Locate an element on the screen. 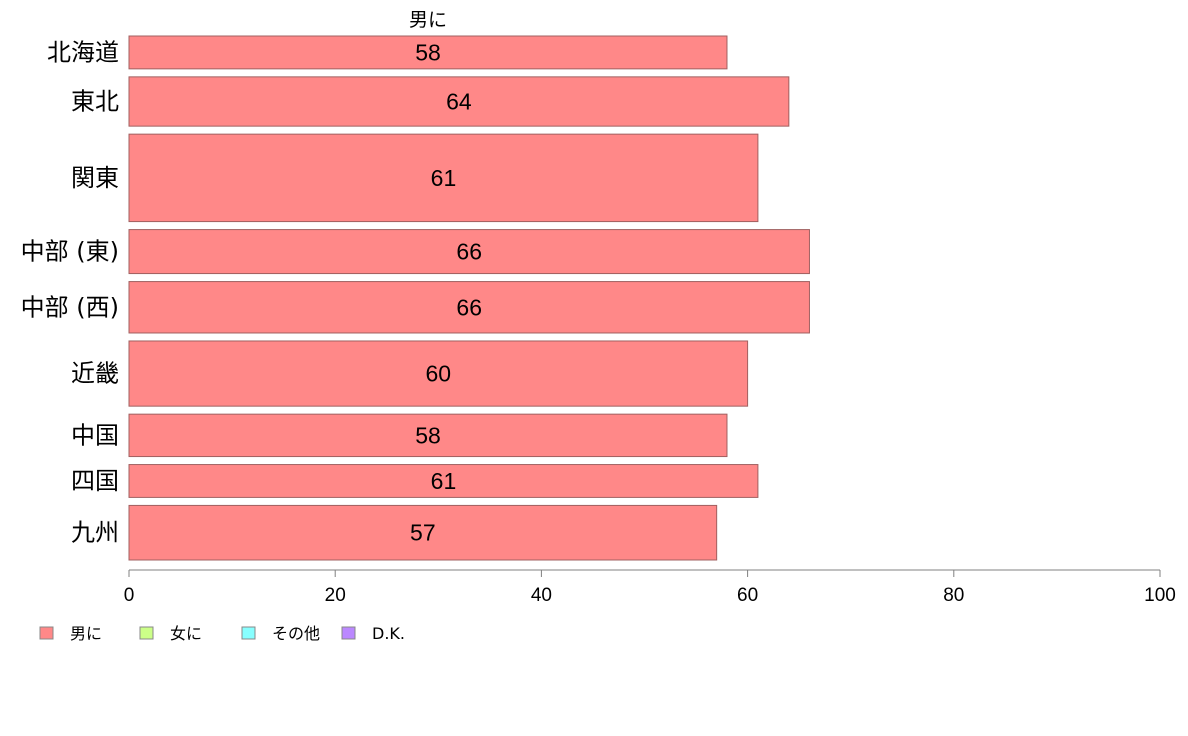  legend-item-label: 女に is located at coordinates (186, 633).